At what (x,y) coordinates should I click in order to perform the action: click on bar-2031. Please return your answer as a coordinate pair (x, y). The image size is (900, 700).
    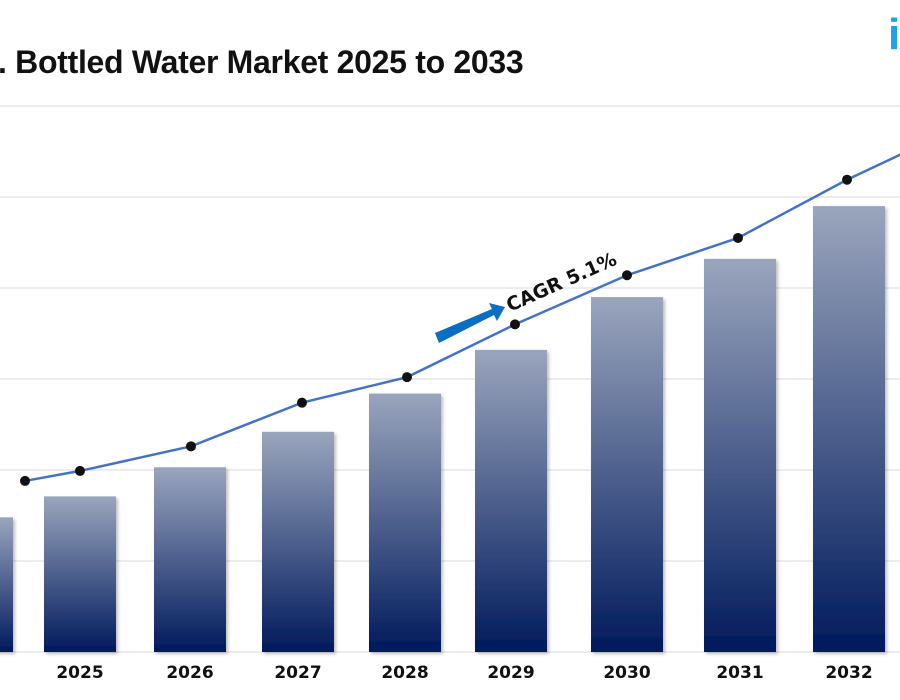
    Looking at the image, I should click on (740, 455).